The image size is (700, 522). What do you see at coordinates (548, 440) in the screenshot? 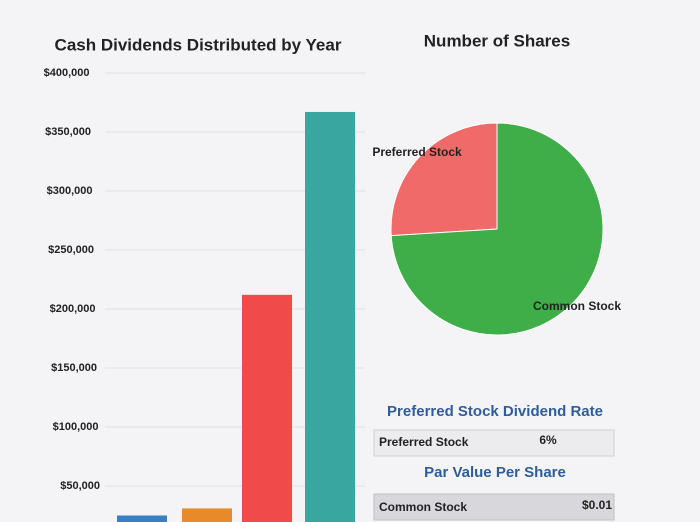
I see `table-cell: 6%` at bounding box center [548, 440].